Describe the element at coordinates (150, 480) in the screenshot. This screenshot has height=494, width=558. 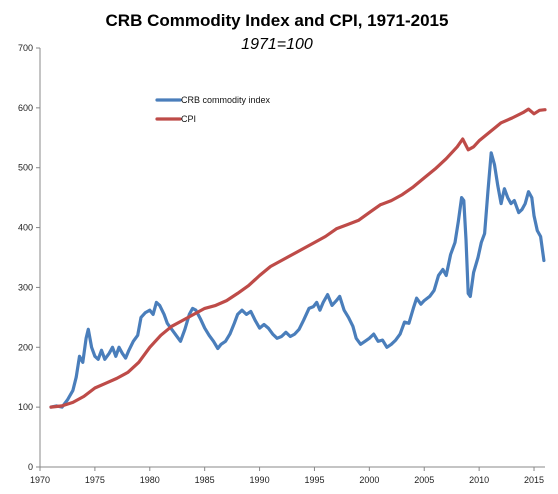
I see `x-tick-label: 1980` at that location.